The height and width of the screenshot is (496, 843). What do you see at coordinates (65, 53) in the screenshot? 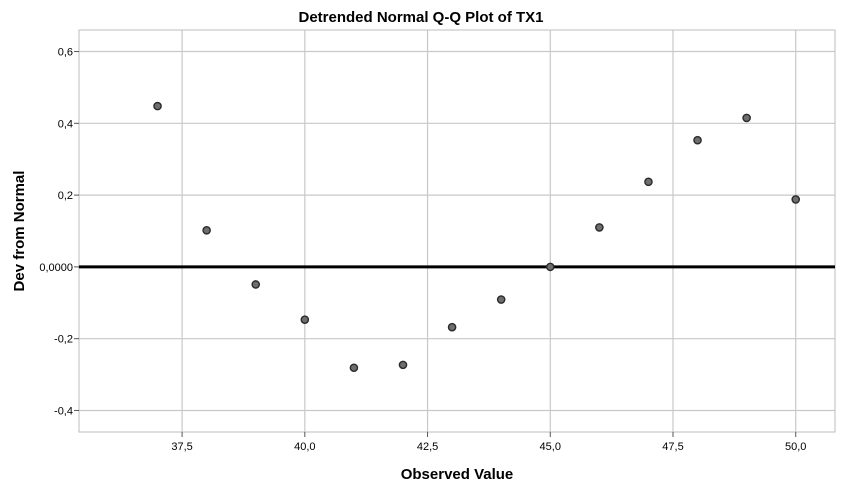
I see `y-tick-label: 0,6` at bounding box center [65, 53].